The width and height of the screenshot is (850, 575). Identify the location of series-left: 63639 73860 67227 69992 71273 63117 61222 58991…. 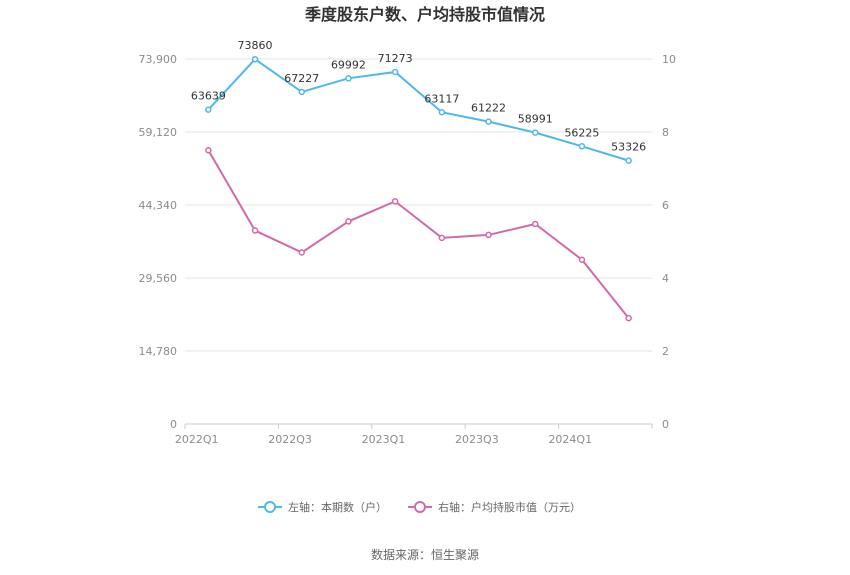
(418, 101).